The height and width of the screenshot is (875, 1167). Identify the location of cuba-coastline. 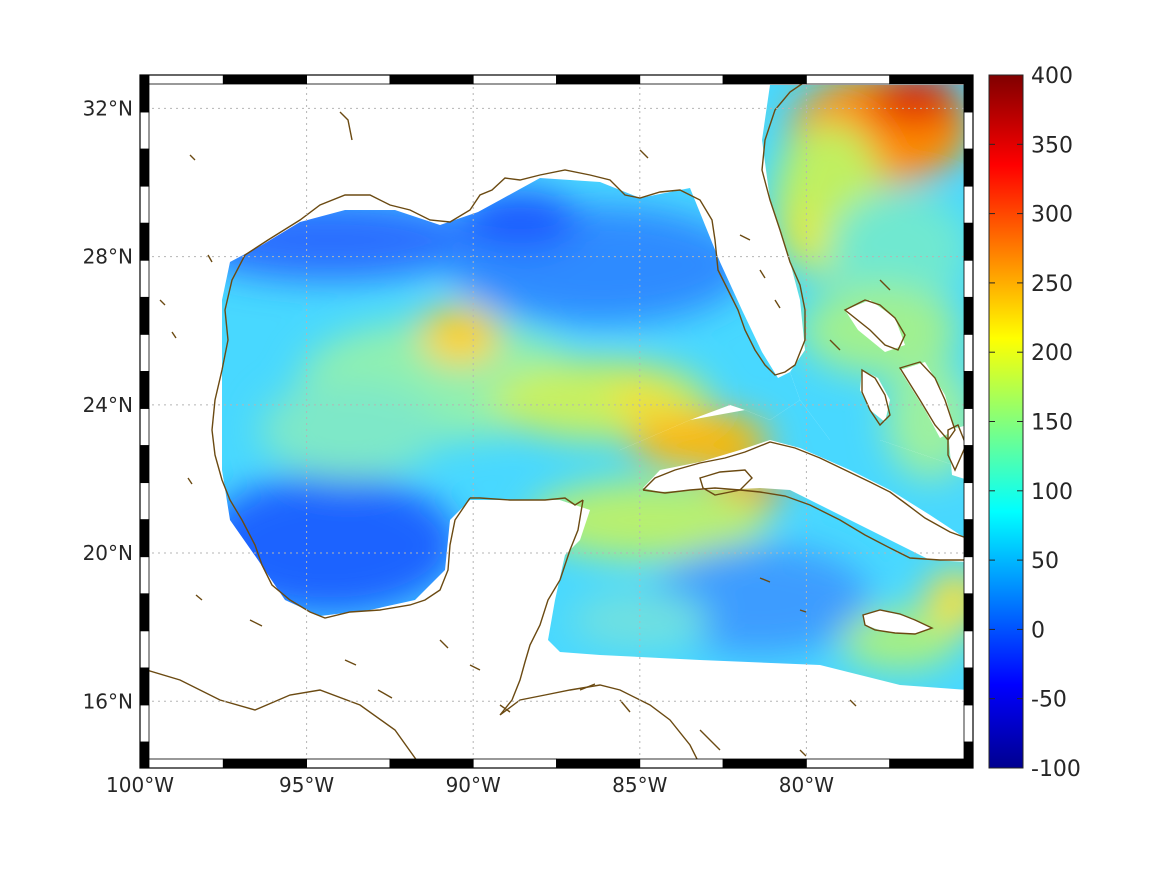
(807, 501).